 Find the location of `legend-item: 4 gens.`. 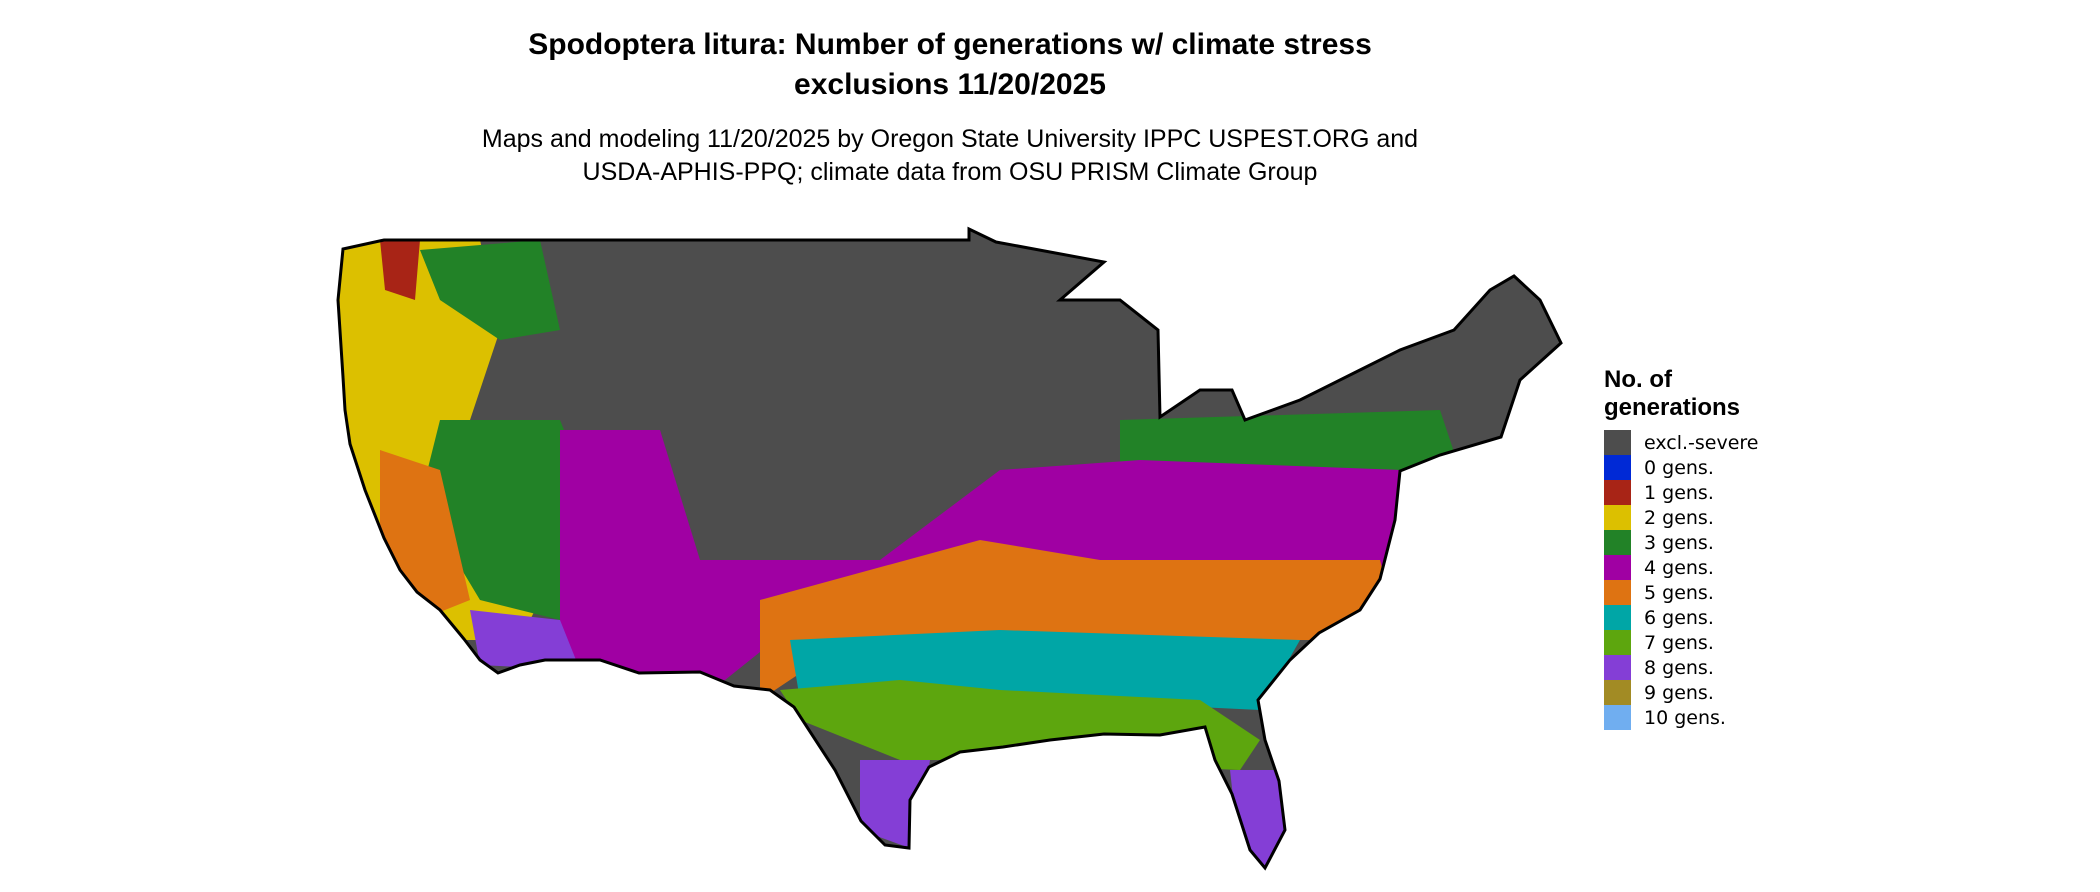

legend-item: 4 gens. is located at coordinates (1681, 567).